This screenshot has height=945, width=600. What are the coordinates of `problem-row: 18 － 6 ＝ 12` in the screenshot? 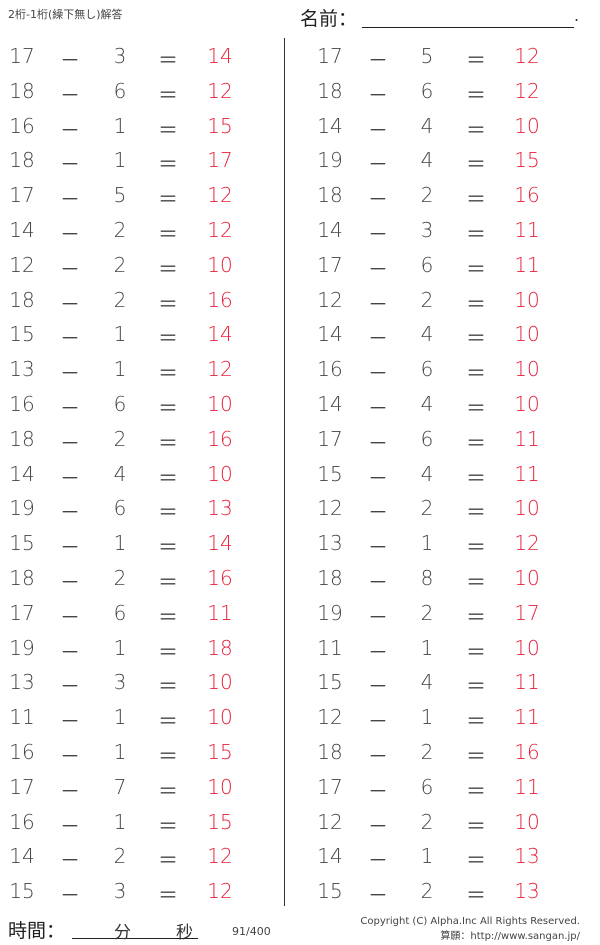 It's located at (300, 94).